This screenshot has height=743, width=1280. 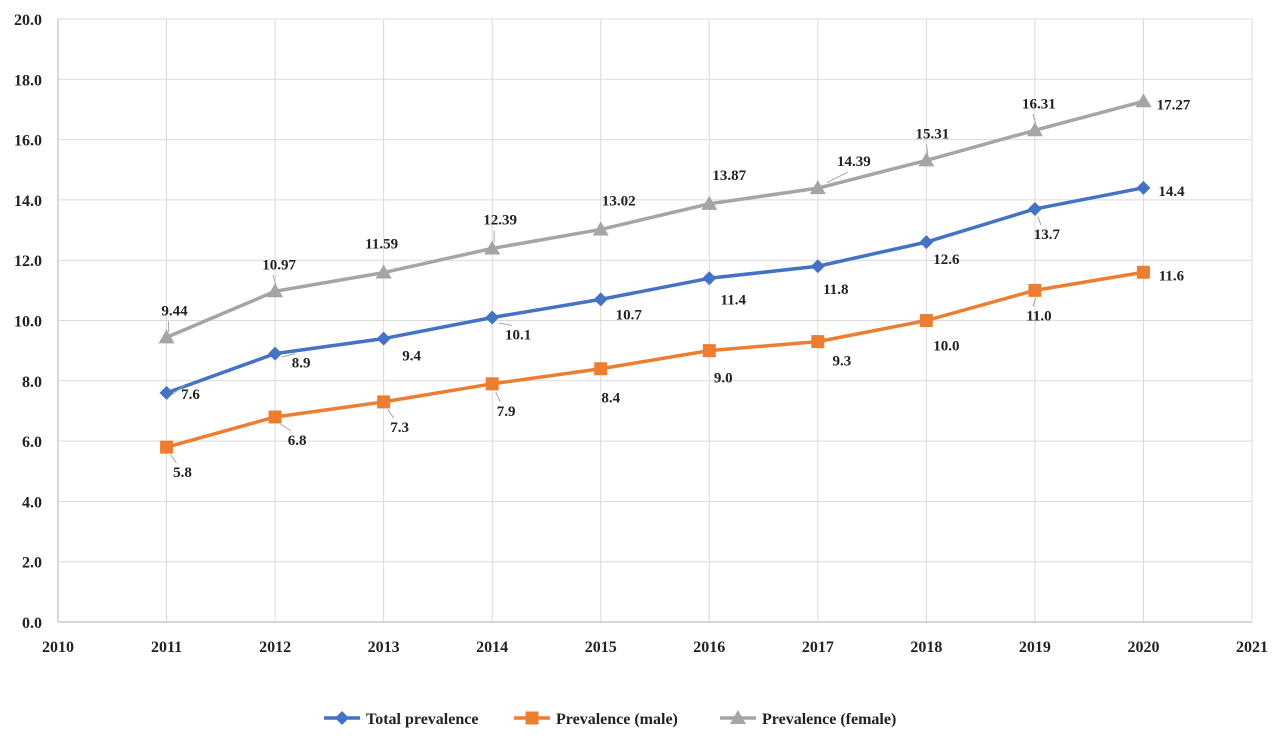 What do you see at coordinates (28, 201) in the screenshot?
I see `y-tick-label: 14.0` at bounding box center [28, 201].